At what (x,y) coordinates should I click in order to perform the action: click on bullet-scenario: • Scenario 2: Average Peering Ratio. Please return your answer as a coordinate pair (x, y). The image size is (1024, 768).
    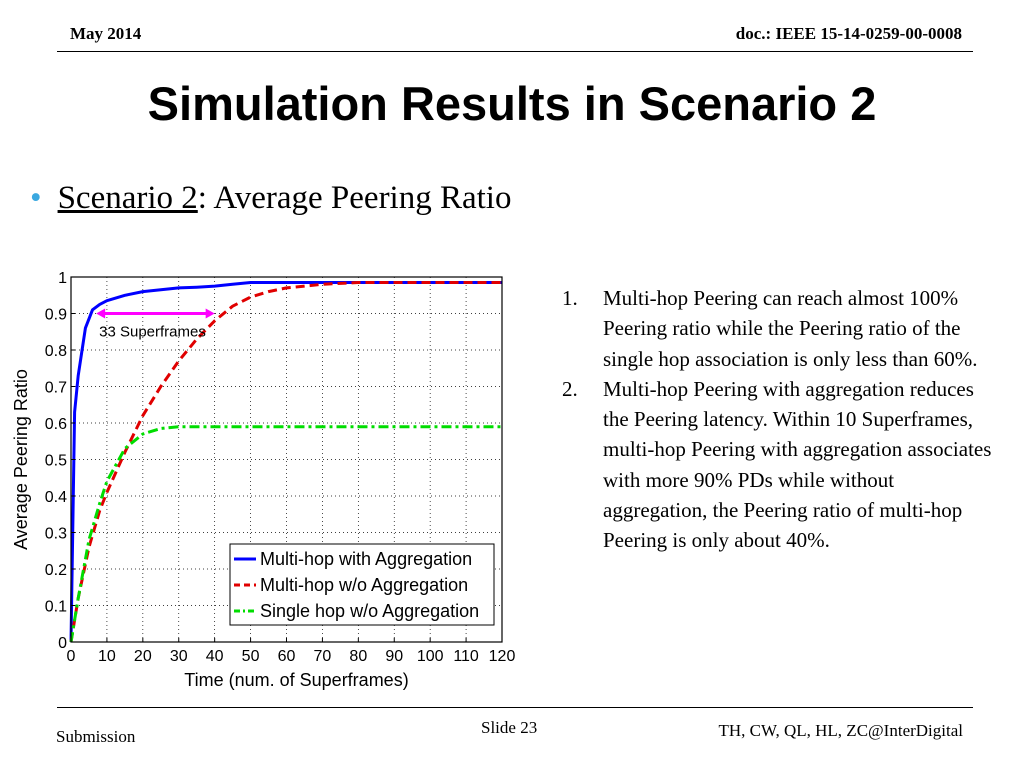
    Looking at the image, I should click on (270, 198).